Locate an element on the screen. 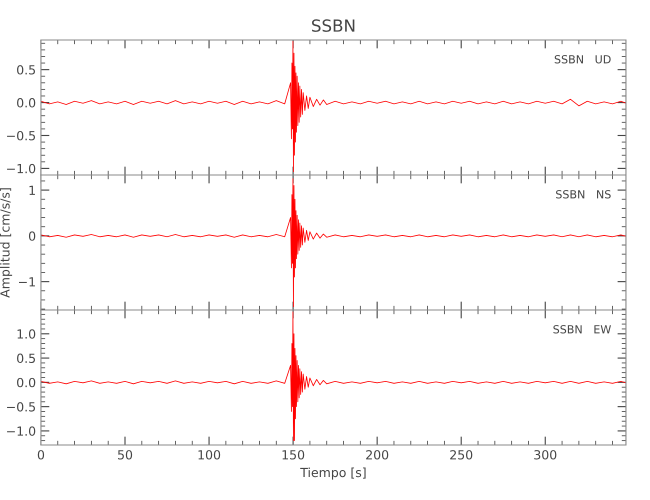 The image size is (650, 500). y-tick-label: −1 is located at coordinates (26, 281).